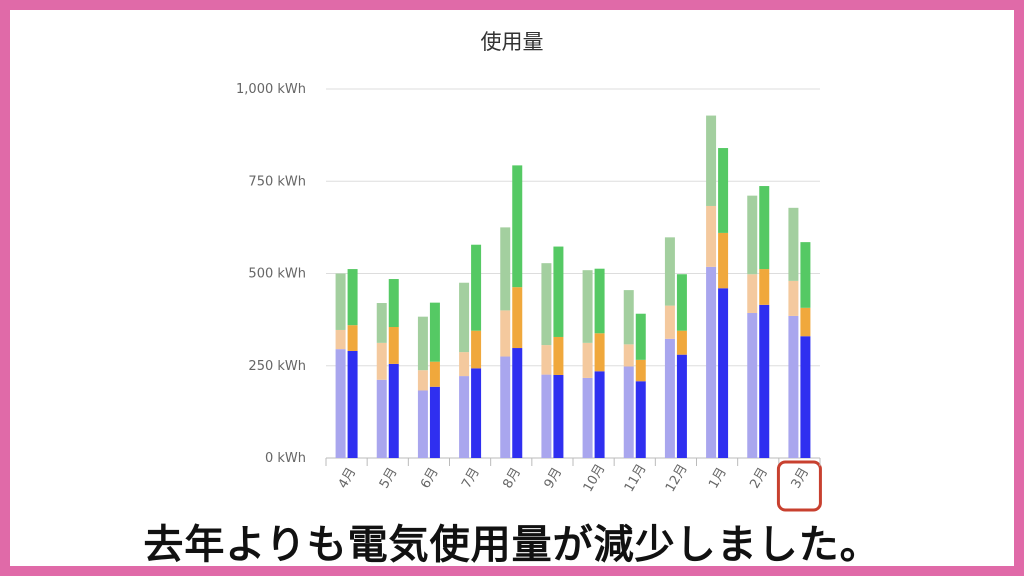 The image size is (1024, 576). I want to click on x-tick-label: 4月, so click(348, 478).